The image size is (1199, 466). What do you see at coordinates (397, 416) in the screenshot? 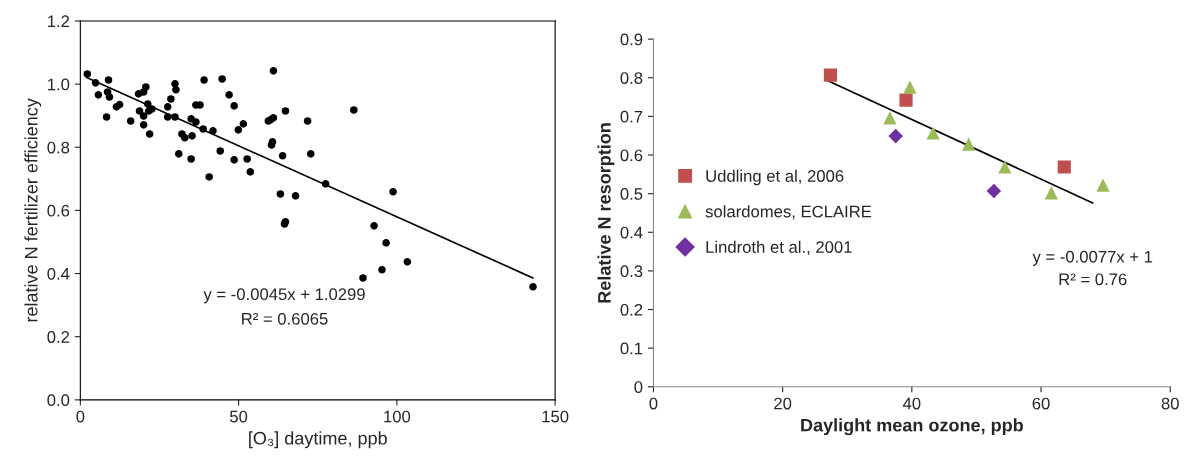
I see `x-tick-label: 100` at bounding box center [397, 416].